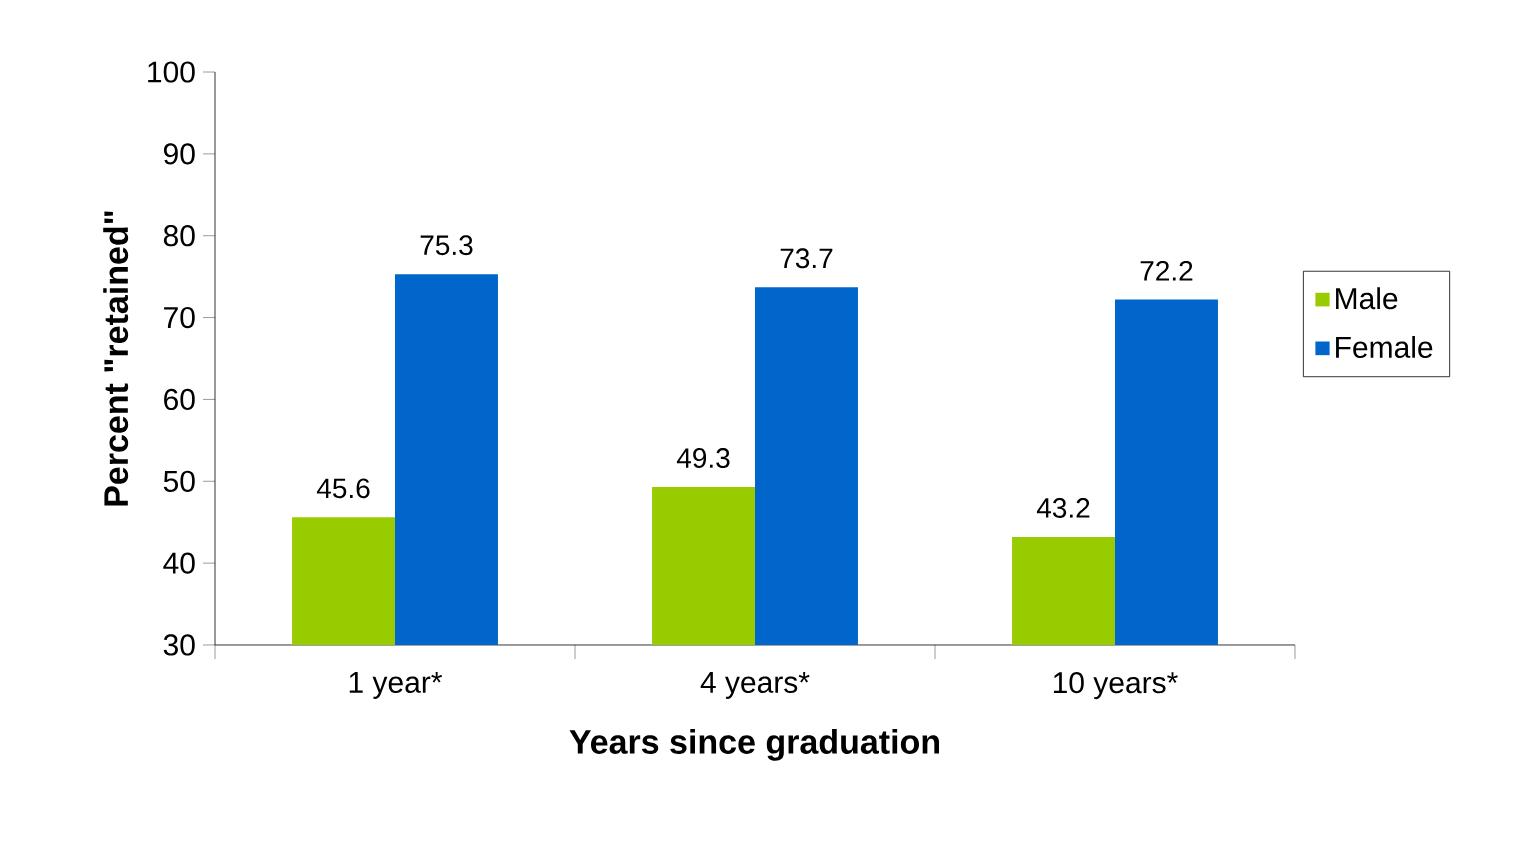 The width and height of the screenshot is (1516, 846). What do you see at coordinates (806, 258) in the screenshot?
I see `data-label: 73.7` at bounding box center [806, 258].